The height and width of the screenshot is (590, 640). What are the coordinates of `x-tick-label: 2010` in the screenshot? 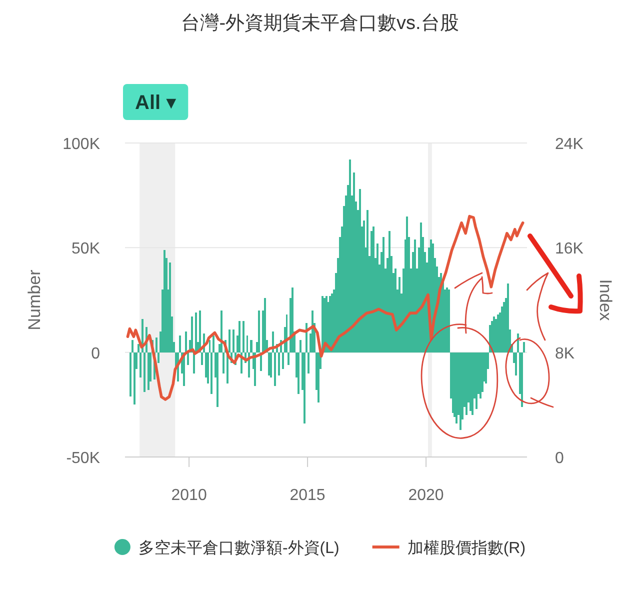 It's located at (189, 495).